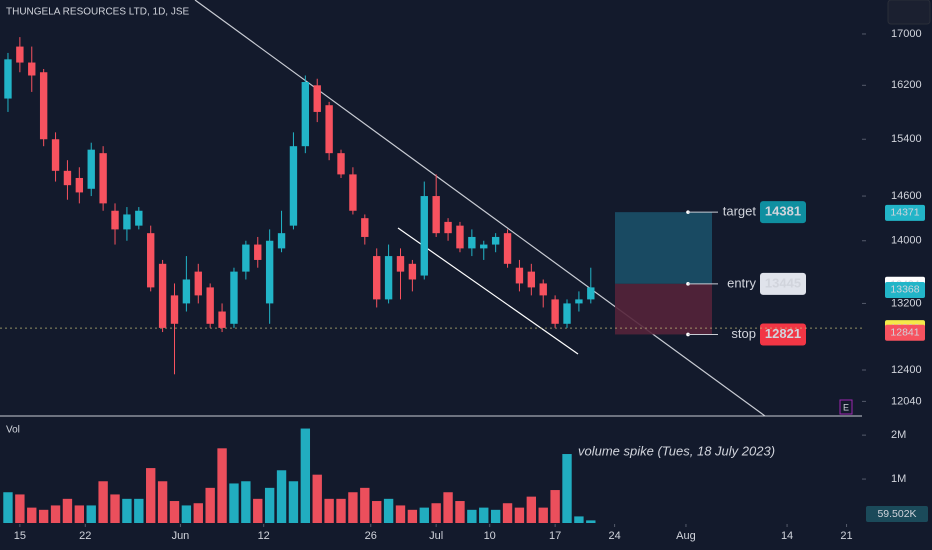 The width and height of the screenshot is (932, 550). I want to click on annotation: volume spike (Tues, 18 July 2023), so click(676, 450).